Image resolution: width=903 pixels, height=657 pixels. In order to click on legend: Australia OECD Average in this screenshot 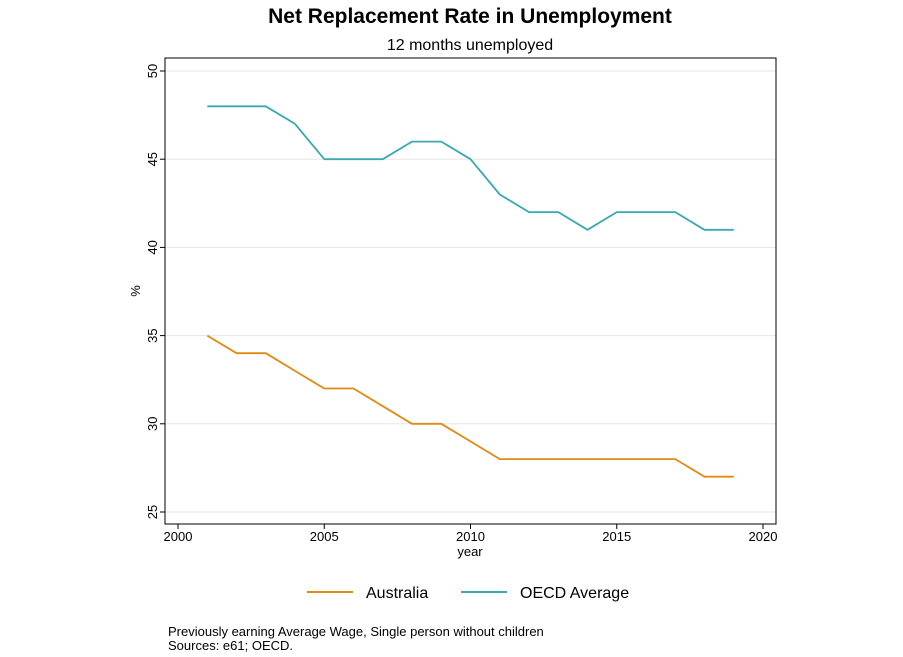, I will do `click(468, 593)`.